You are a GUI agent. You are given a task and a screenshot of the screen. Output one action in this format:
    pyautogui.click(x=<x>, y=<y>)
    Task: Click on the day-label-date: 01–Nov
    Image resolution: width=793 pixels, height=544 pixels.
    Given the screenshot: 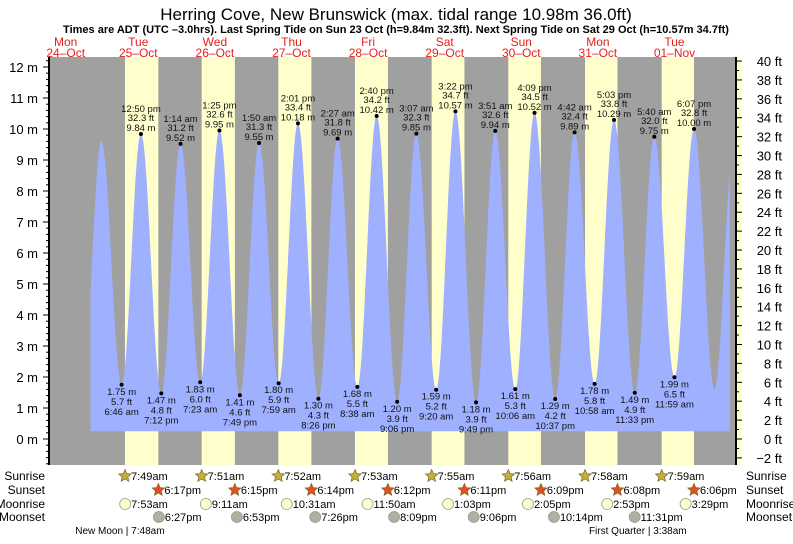 What is the action you would take?
    pyautogui.click(x=674, y=53)
    